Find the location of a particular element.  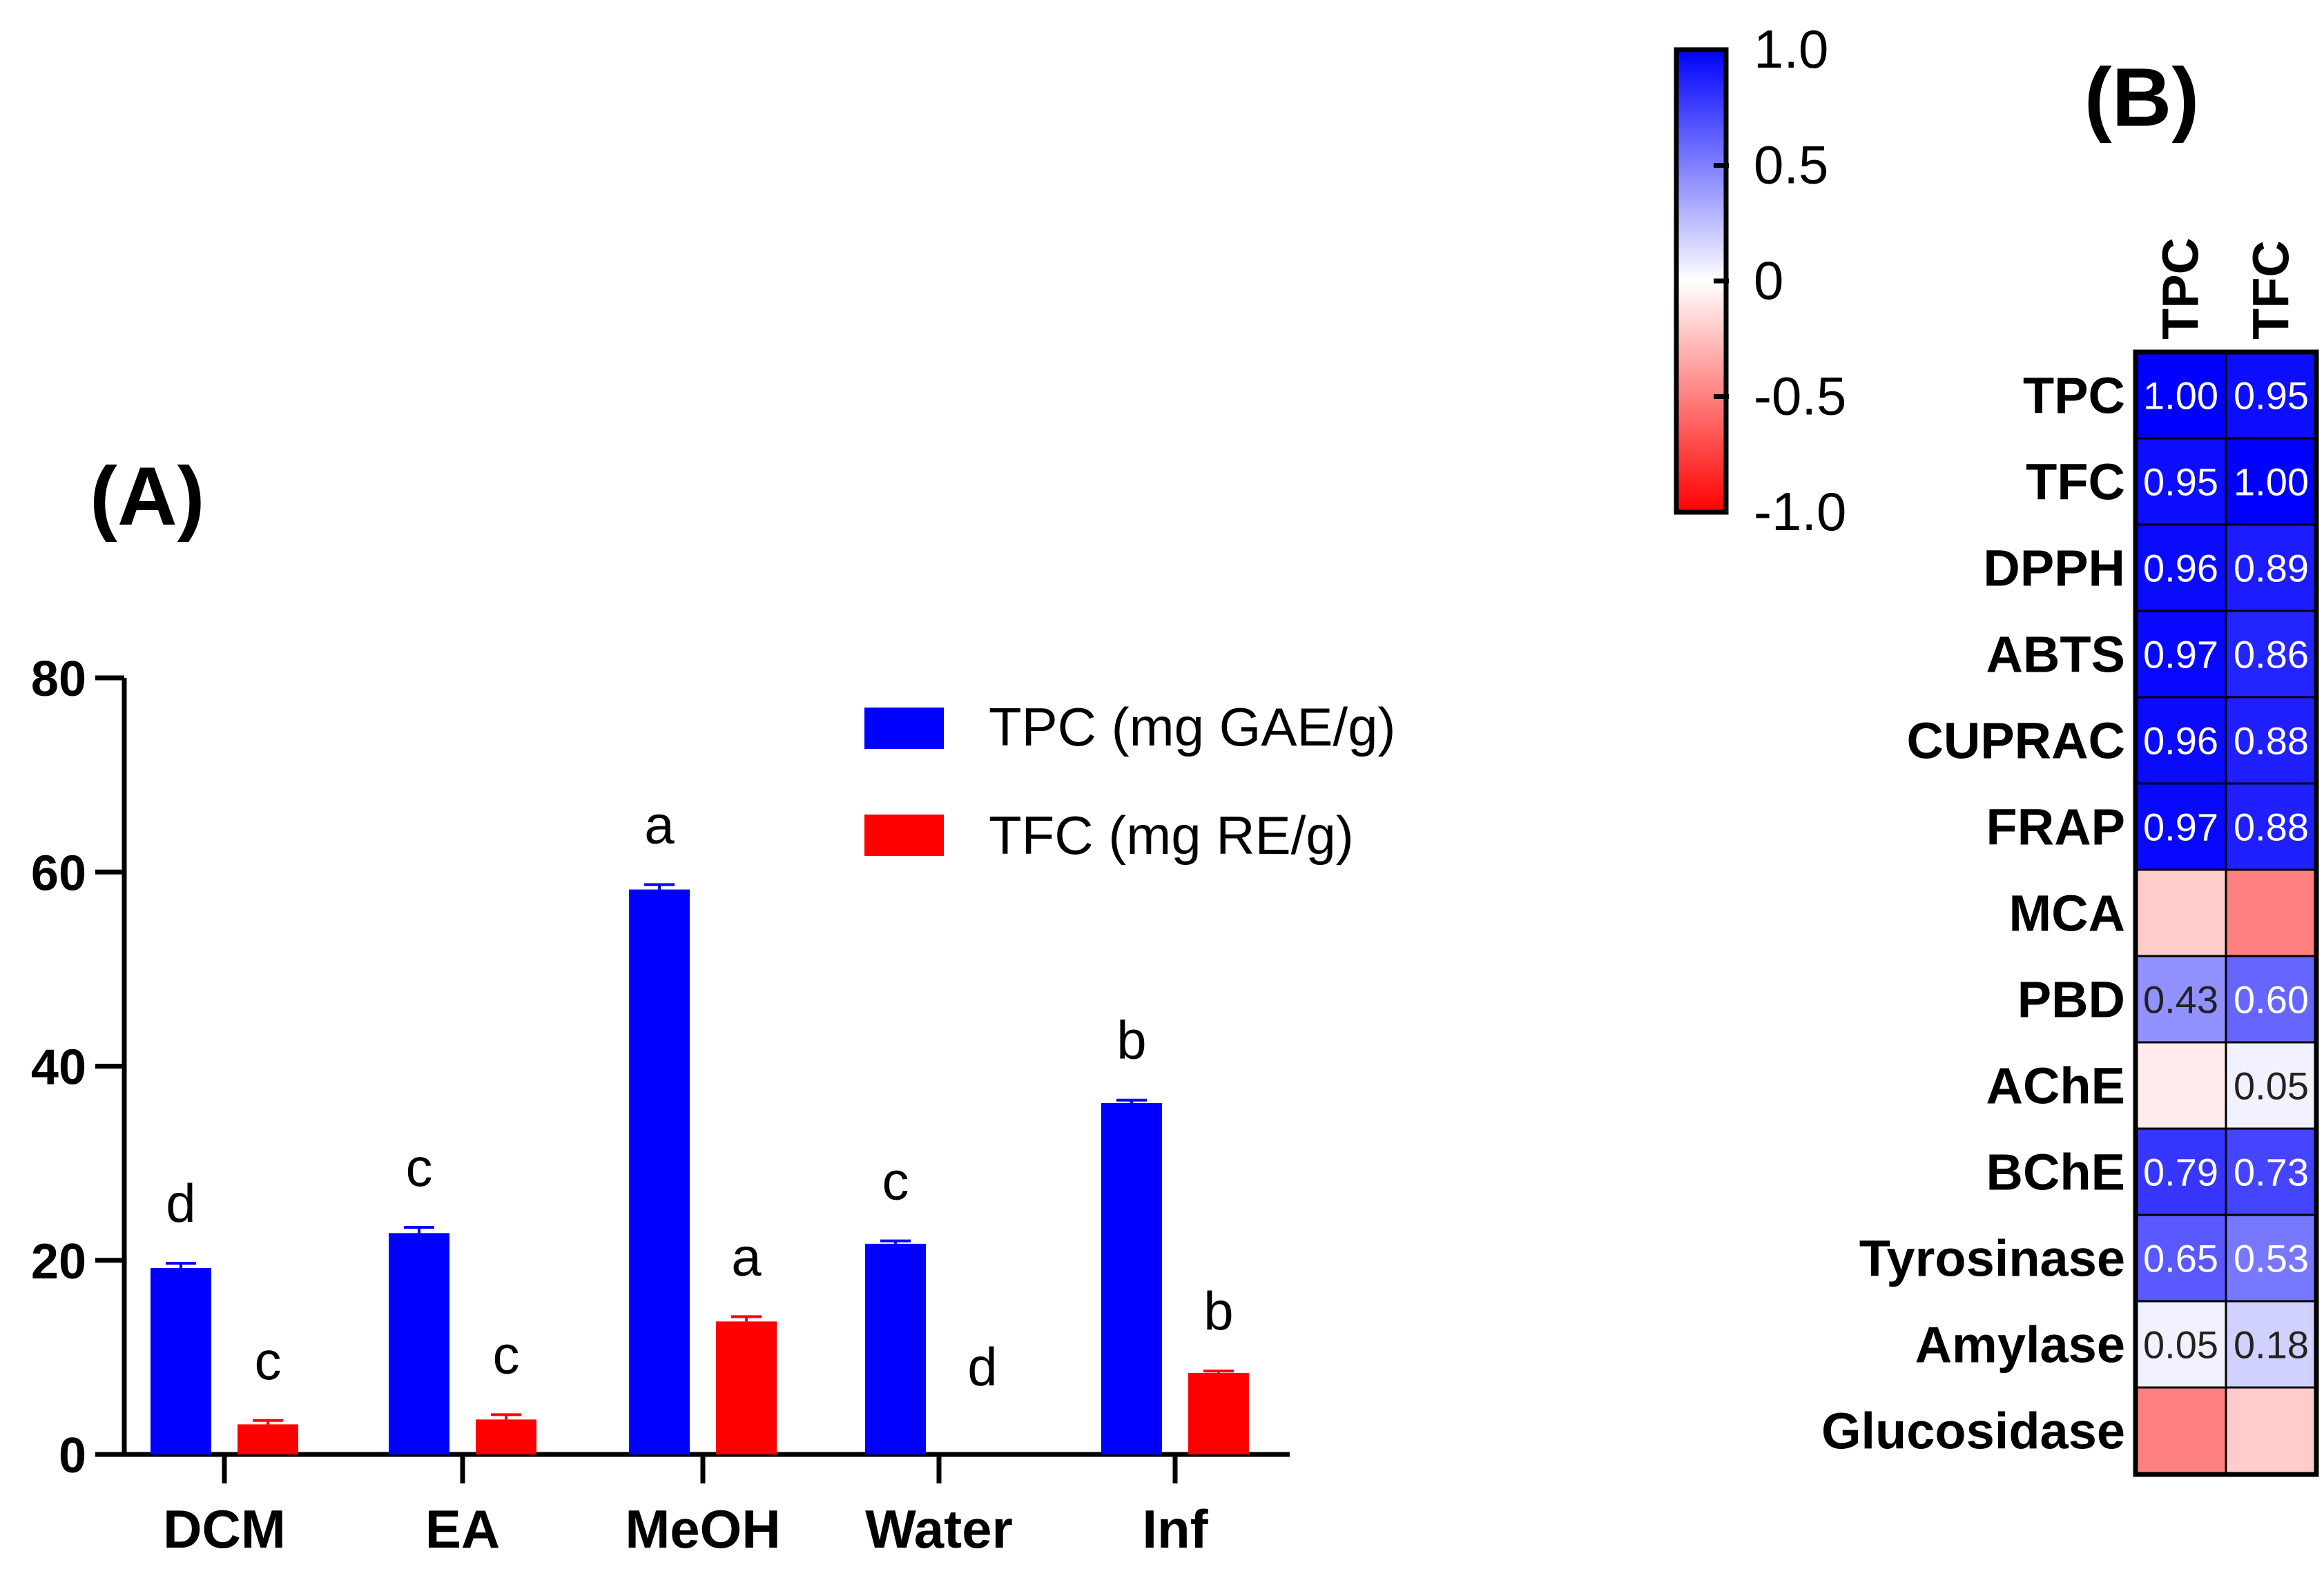

heatmap-row-label: MCA is located at coordinates (2066, 913).